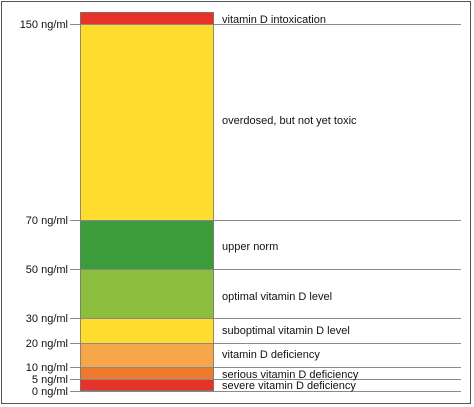  I want to click on y-tick-label-0: 150 ng/ml, so click(44, 25).